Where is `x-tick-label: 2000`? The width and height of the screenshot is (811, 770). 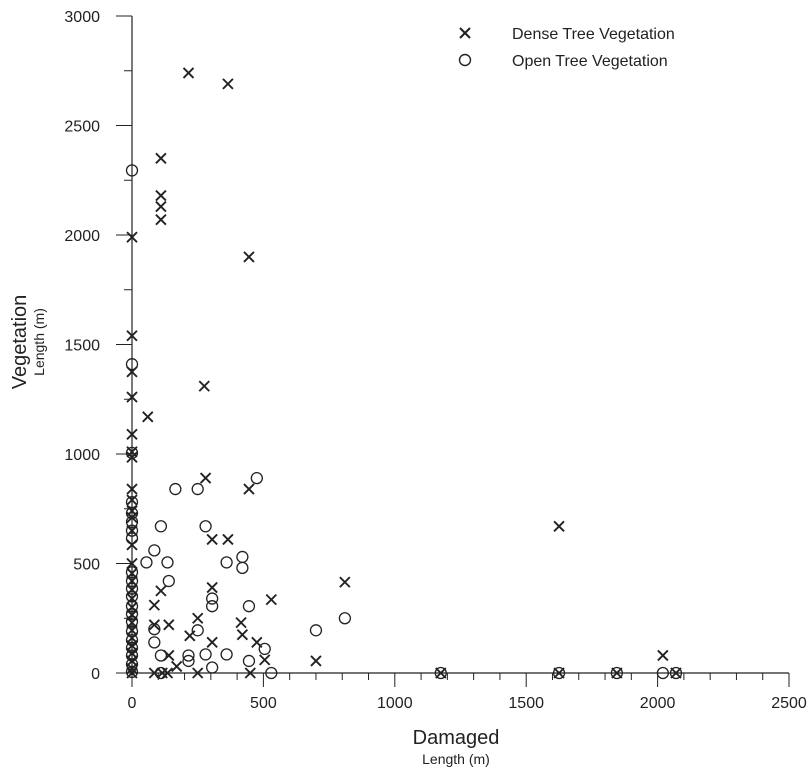 x-tick-label: 2000 is located at coordinates (658, 703).